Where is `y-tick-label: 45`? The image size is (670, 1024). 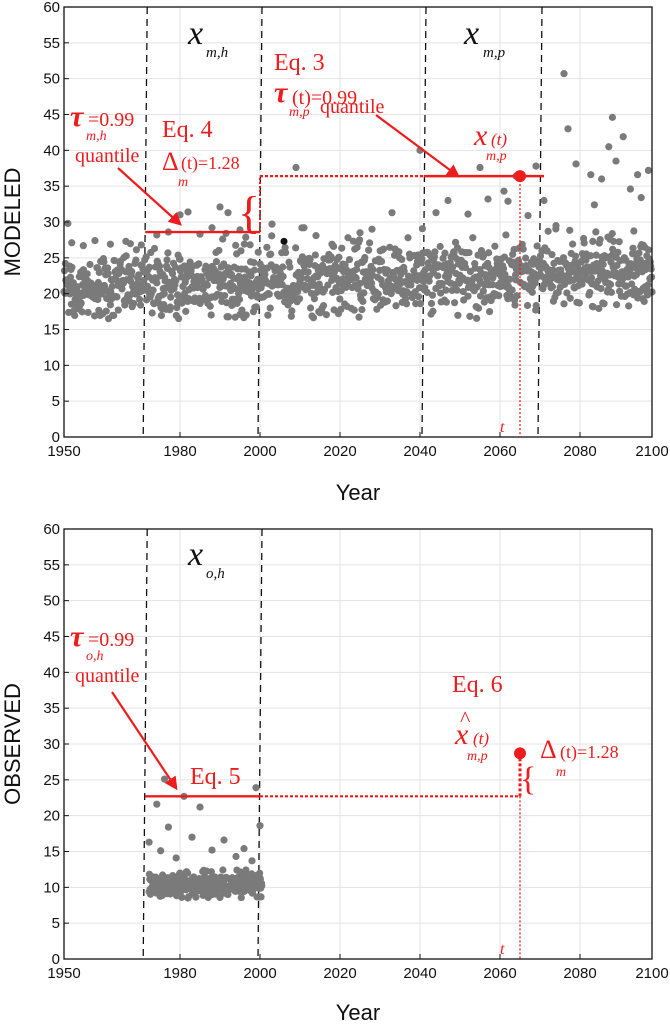 y-tick-label: 45 is located at coordinates (51, 115).